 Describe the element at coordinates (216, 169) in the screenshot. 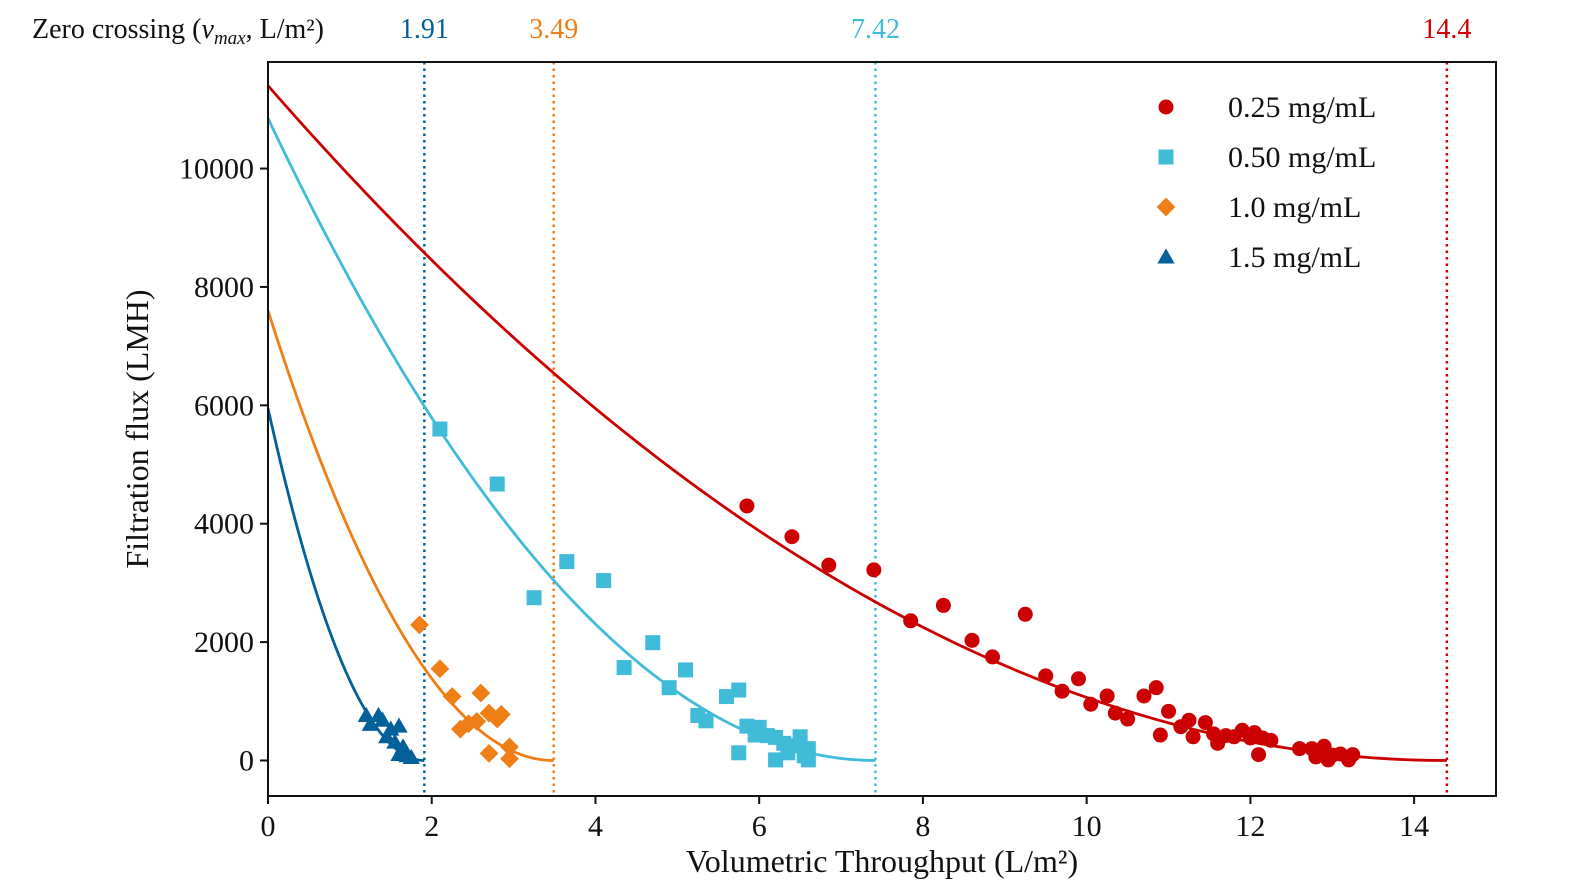

I see `y-tick-label: 10000` at that location.